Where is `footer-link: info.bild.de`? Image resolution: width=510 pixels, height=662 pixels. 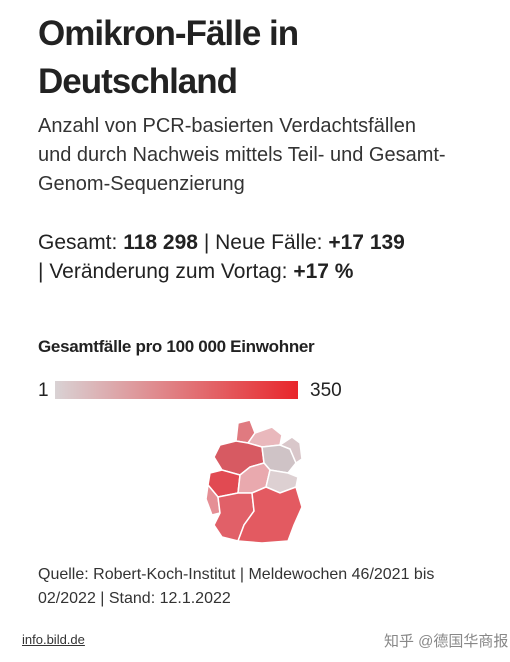 footer-link: info.bild.de is located at coordinates (53, 639).